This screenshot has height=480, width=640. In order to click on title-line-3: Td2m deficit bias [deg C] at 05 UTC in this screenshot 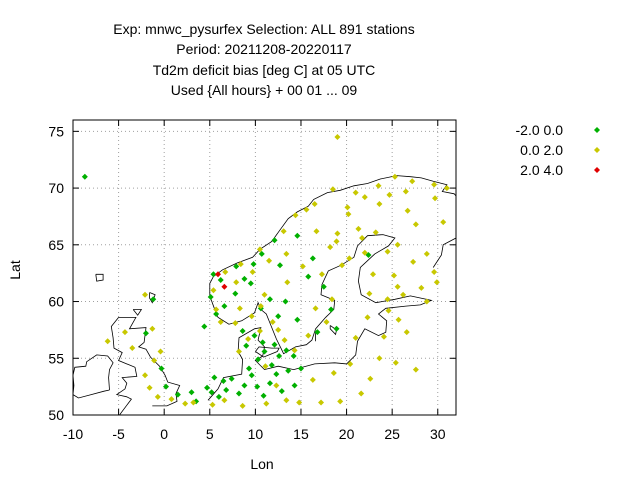, I will do `click(264, 70)`.